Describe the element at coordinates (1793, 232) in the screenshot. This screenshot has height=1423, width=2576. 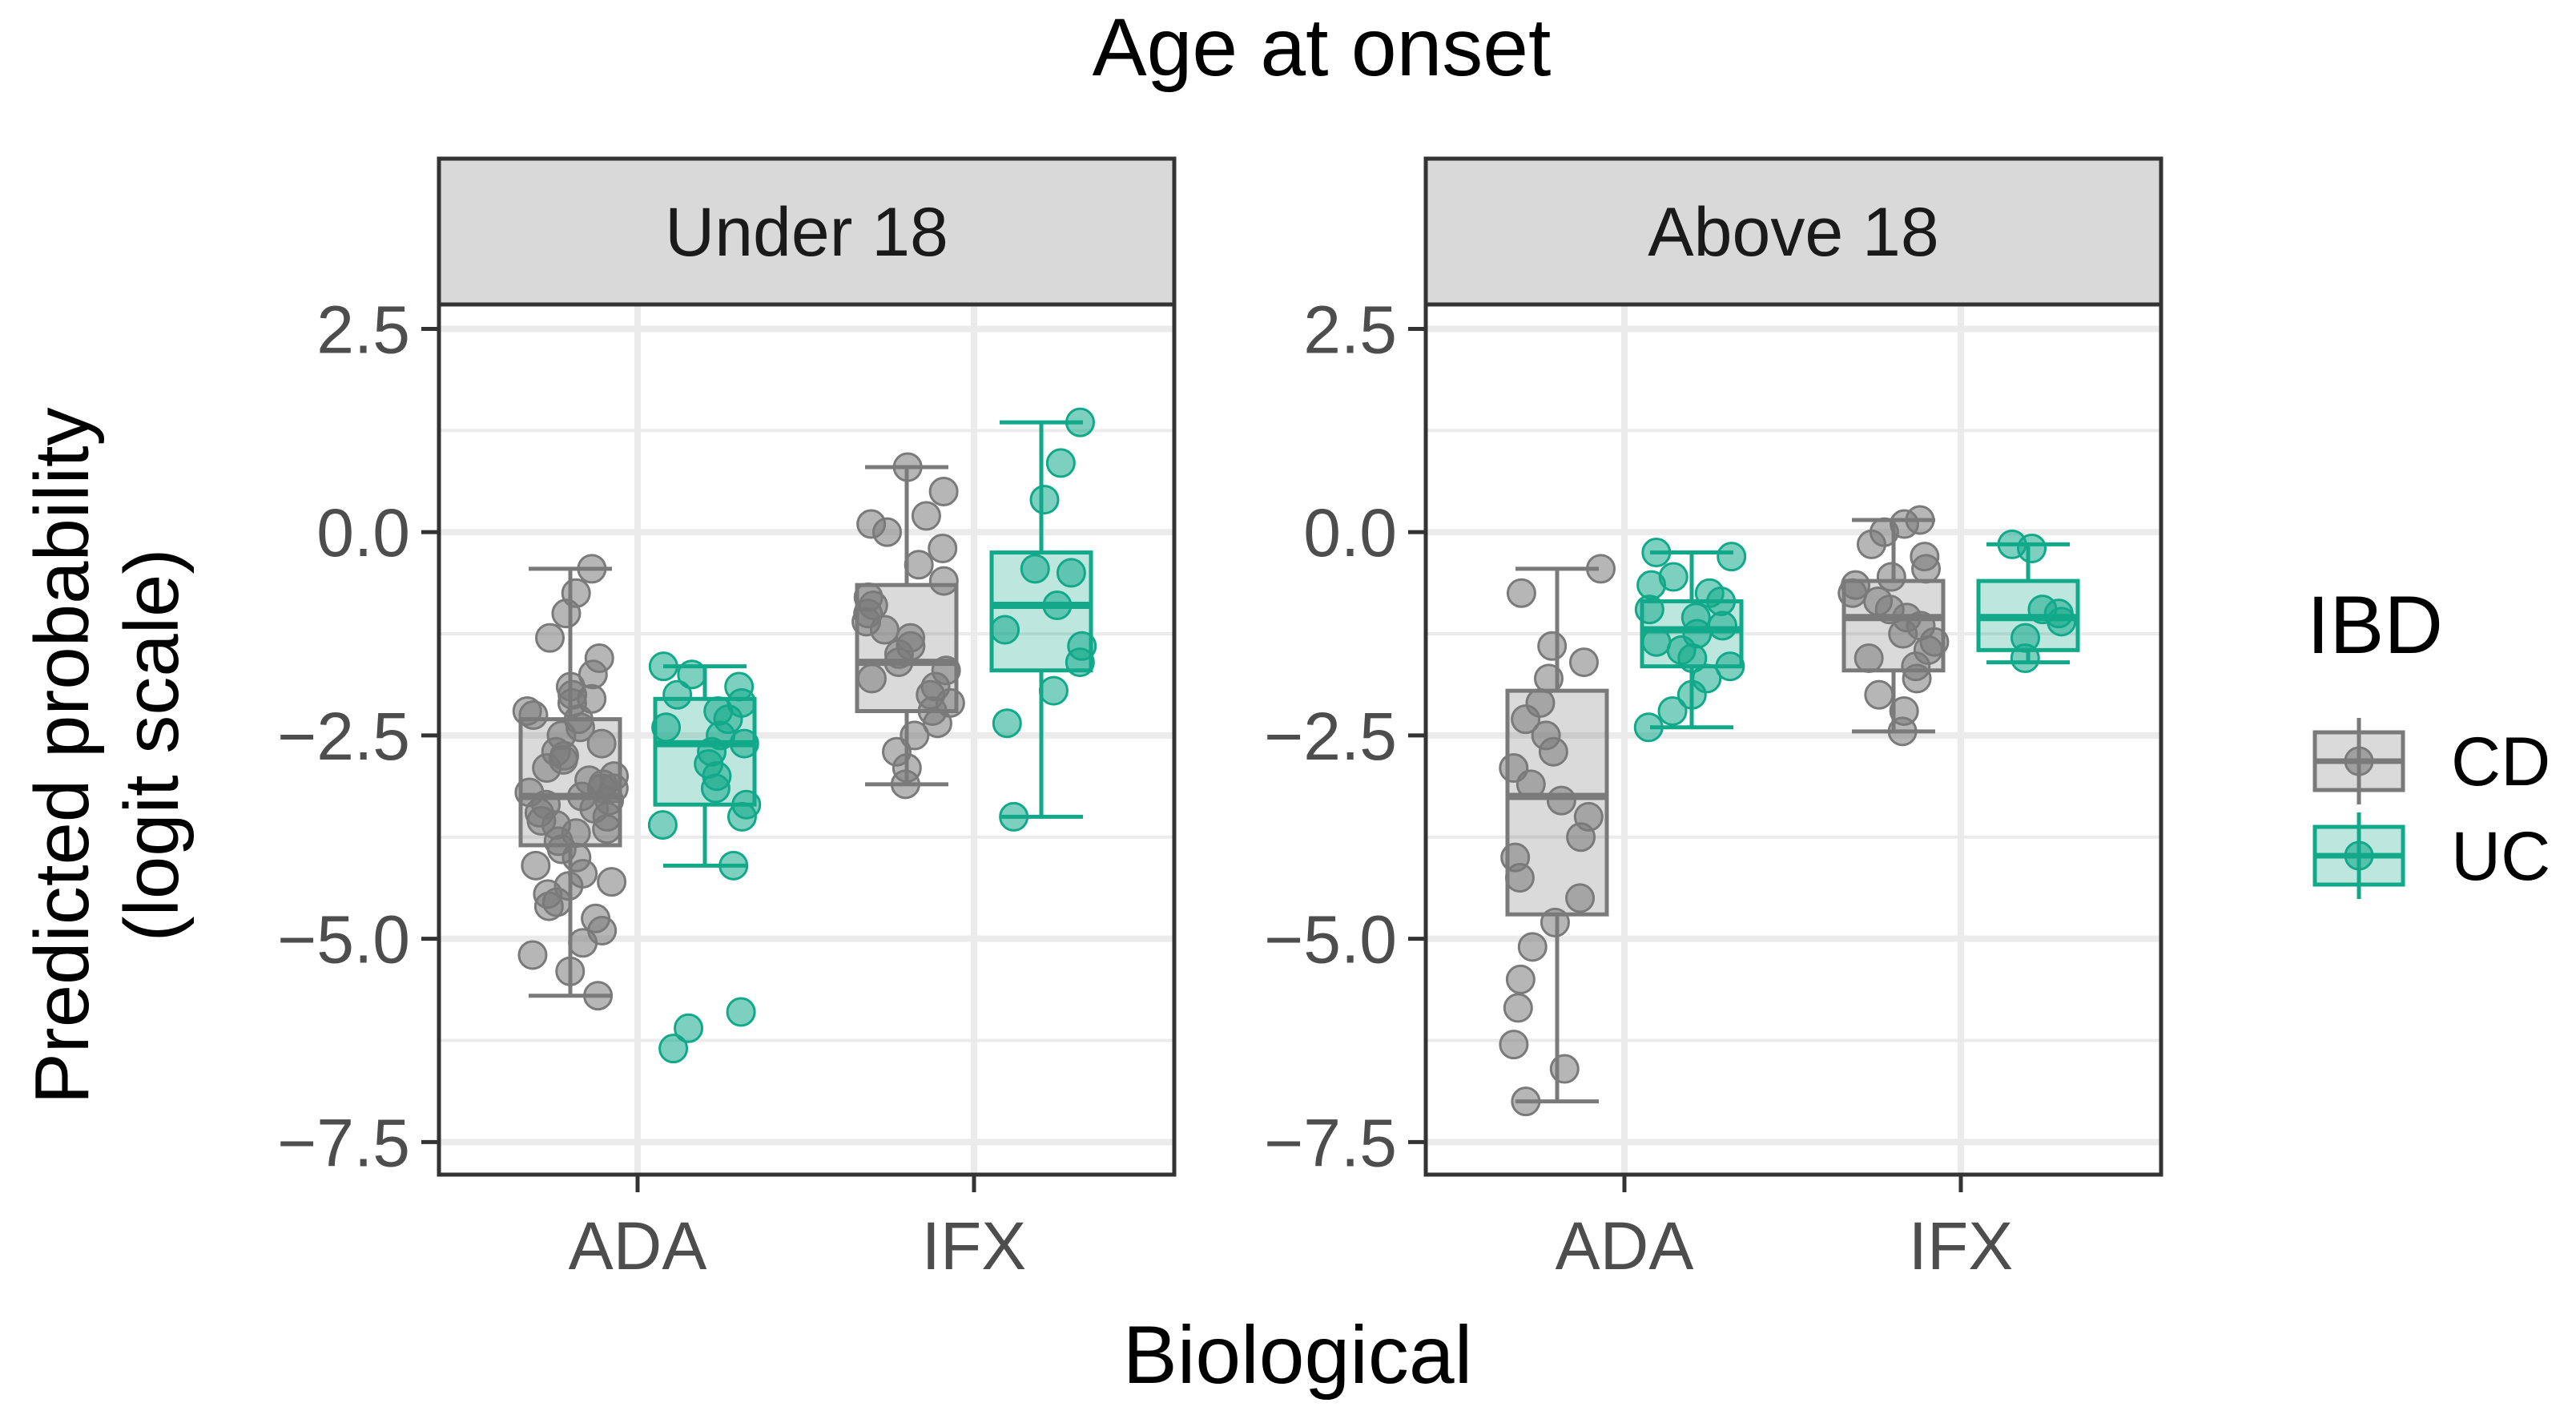
I see `facet-strip-label: Above 18` at that location.